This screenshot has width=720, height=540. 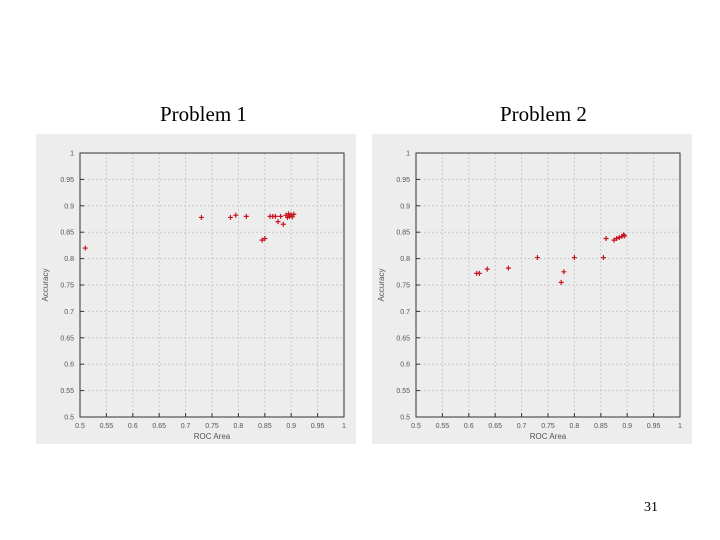 I want to click on slide-number: 31, so click(x=651, y=507).